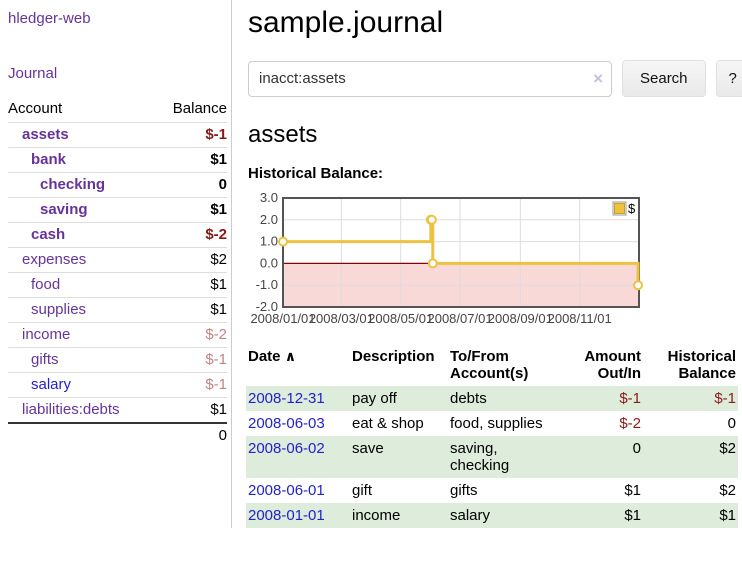 This screenshot has width=742, height=582. Describe the element at coordinates (48, 234) in the screenshot. I see `account-link-cash: cash` at that location.